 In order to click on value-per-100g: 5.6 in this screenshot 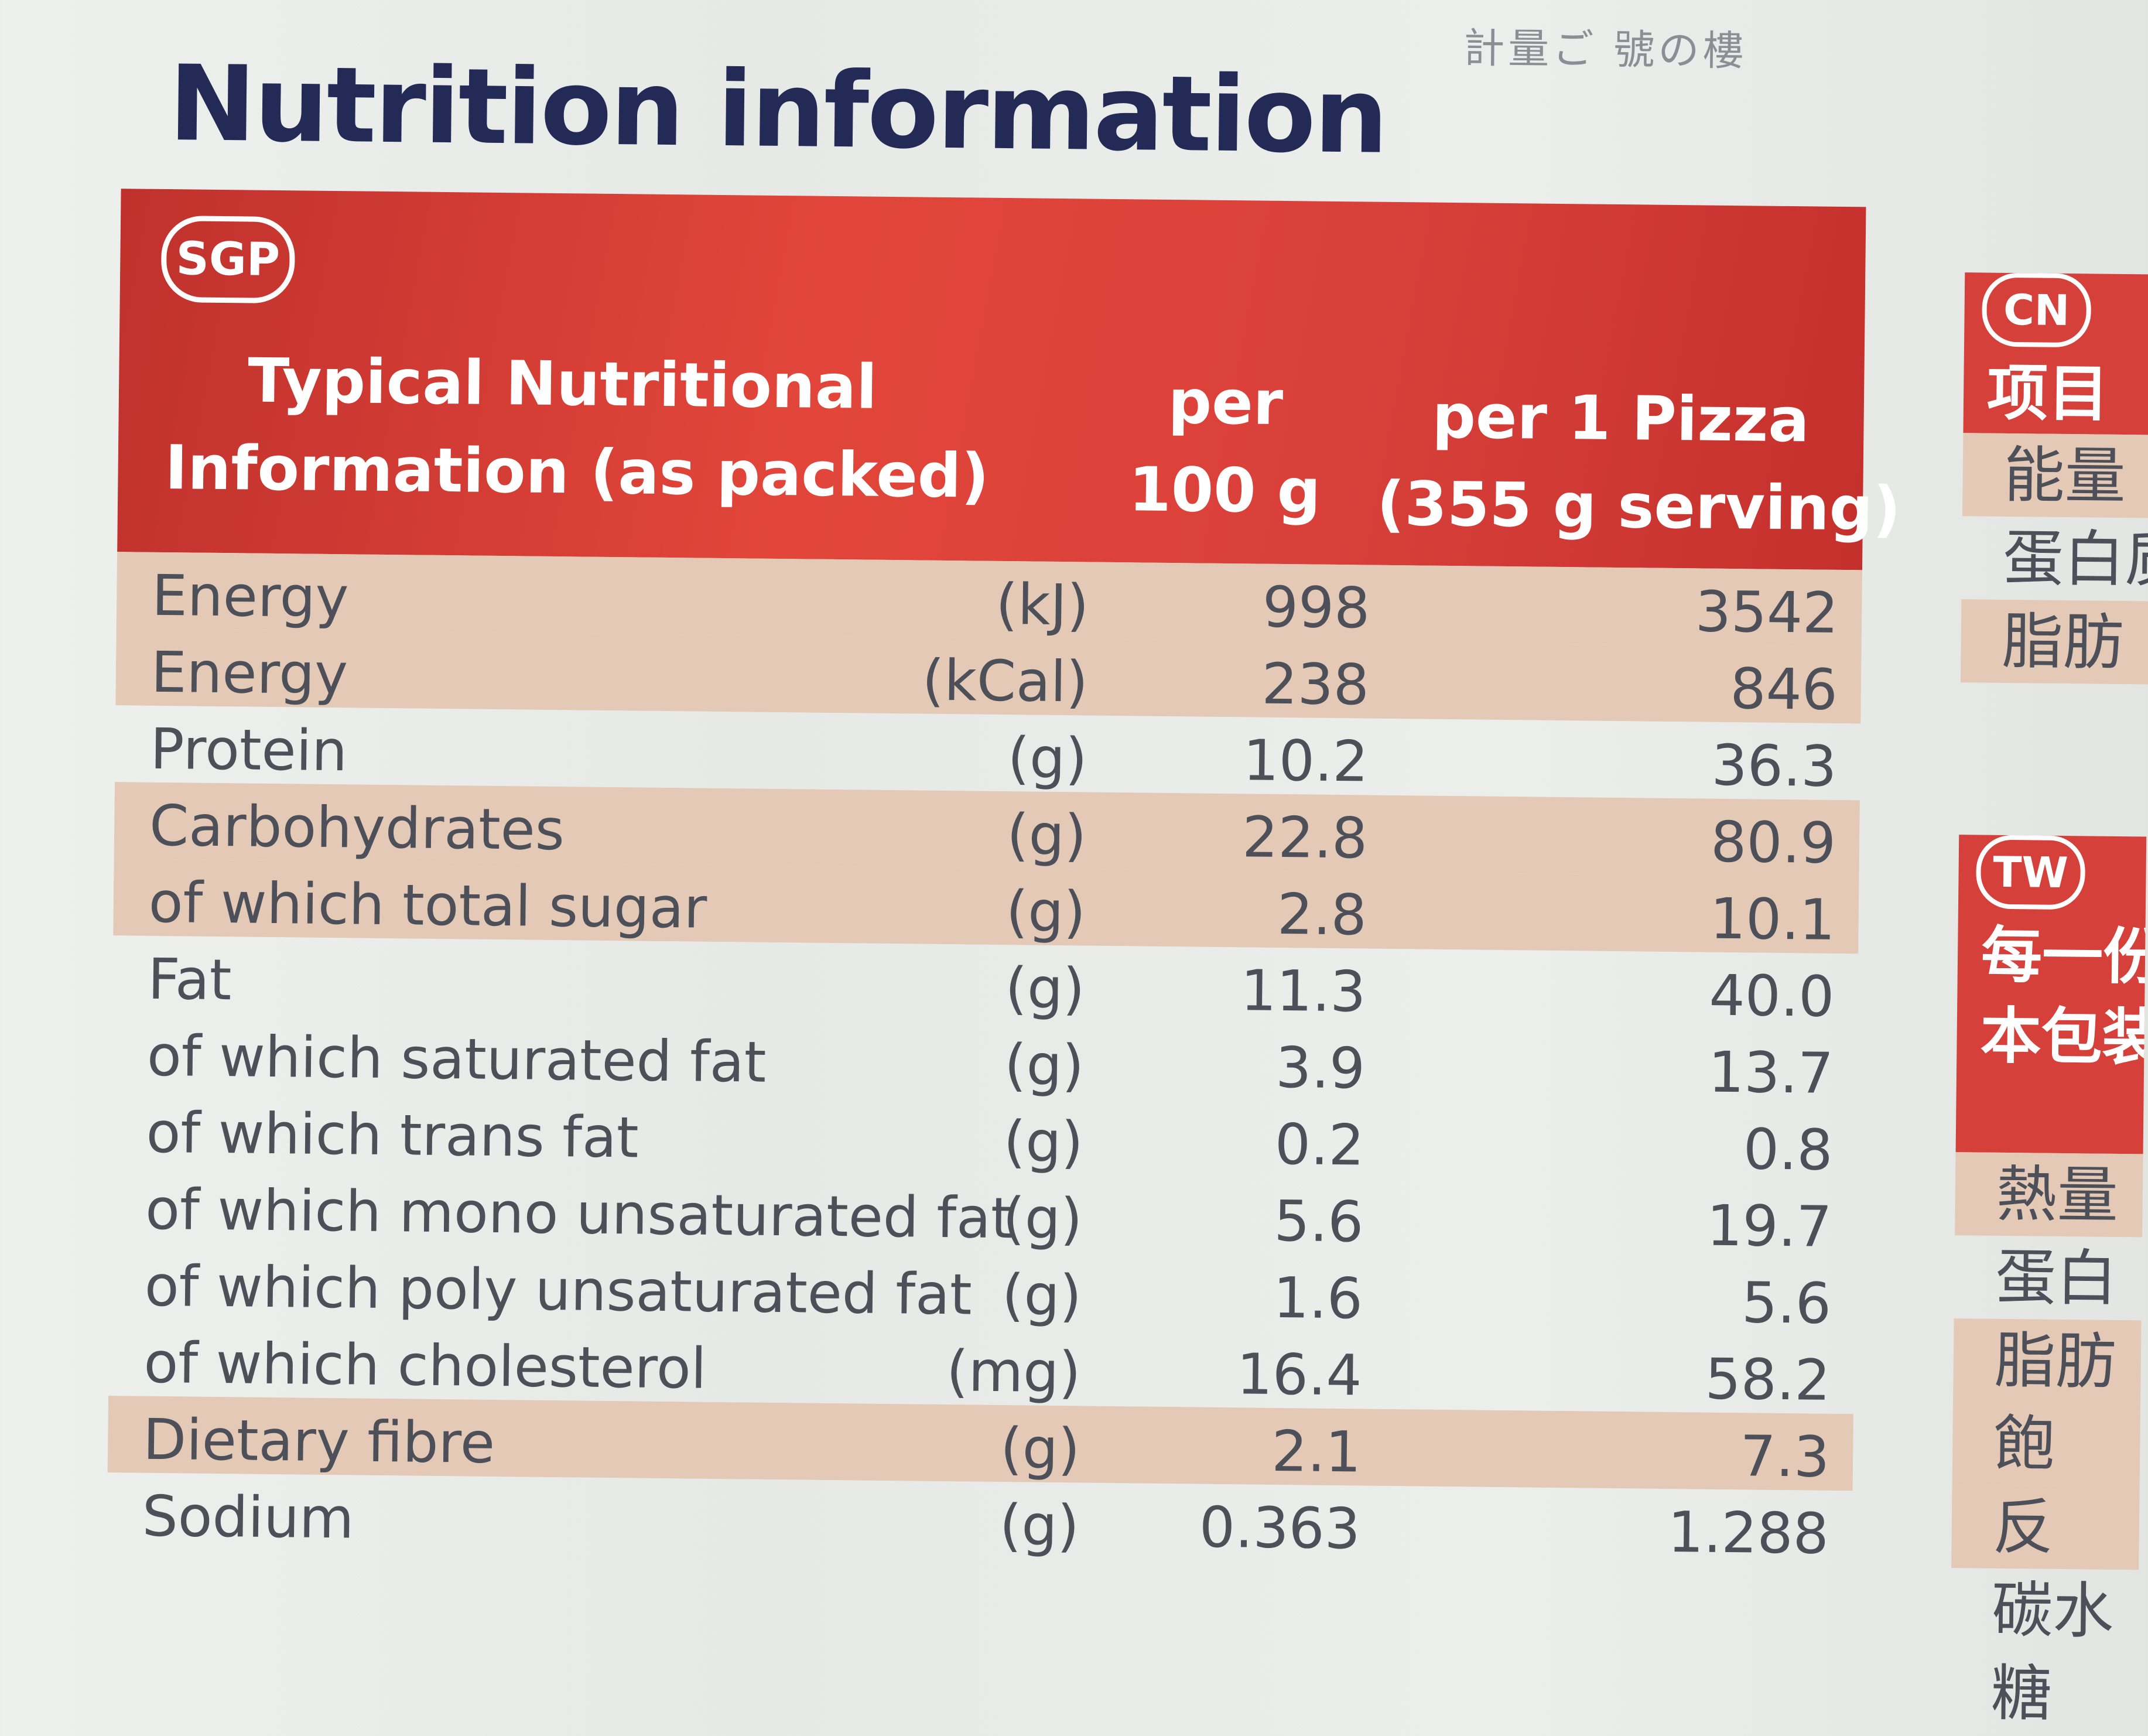, I will do `click(1319, 1221)`.